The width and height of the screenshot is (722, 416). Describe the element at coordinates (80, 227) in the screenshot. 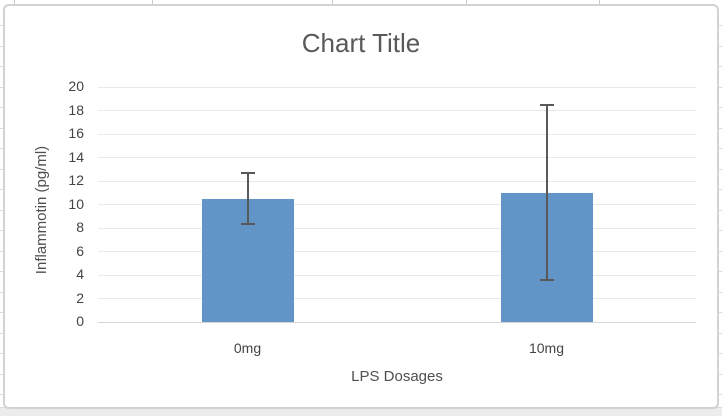

I see `y-tick-label: 8` at that location.